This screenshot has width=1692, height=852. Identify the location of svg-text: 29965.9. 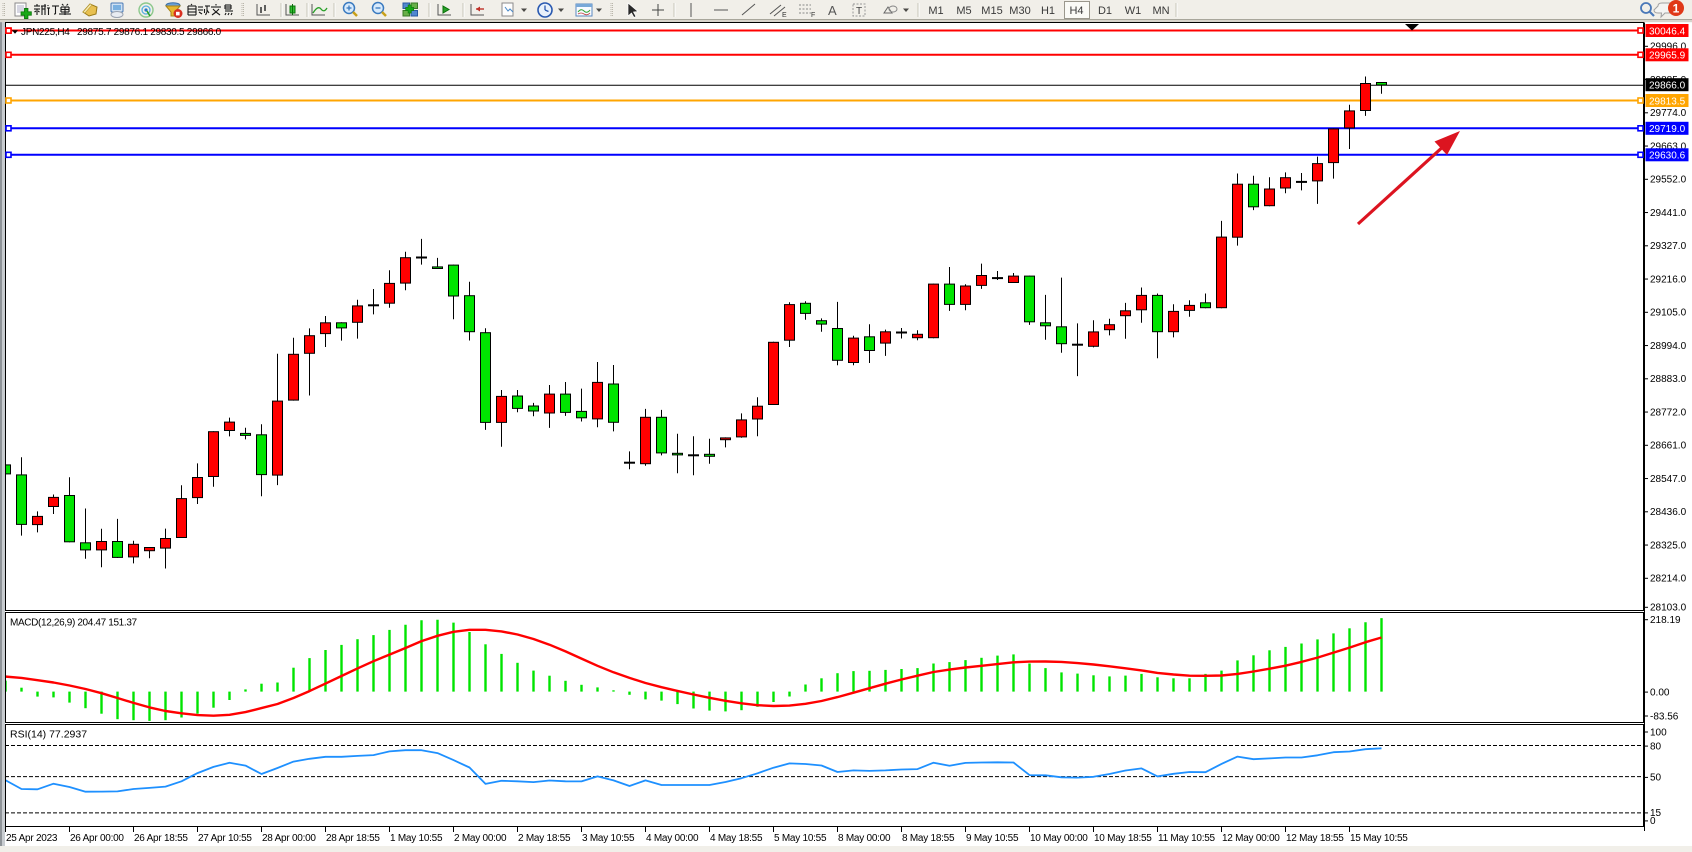
(1667, 56).